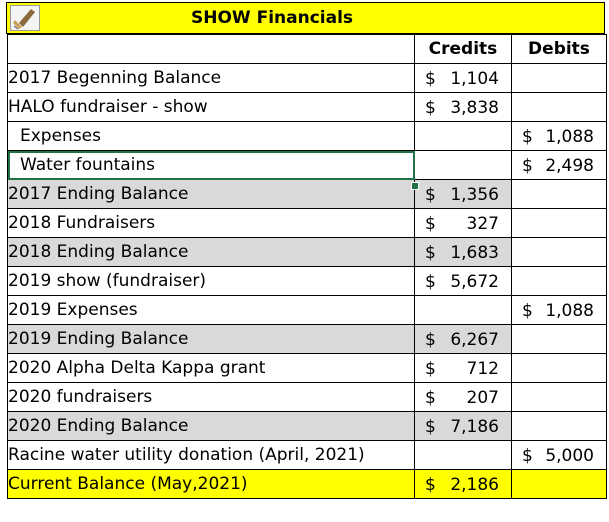 This screenshot has width=609, height=522. What do you see at coordinates (211, 310) in the screenshot?
I see `row-label: 2019 Expenses` at bounding box center [211, 310].